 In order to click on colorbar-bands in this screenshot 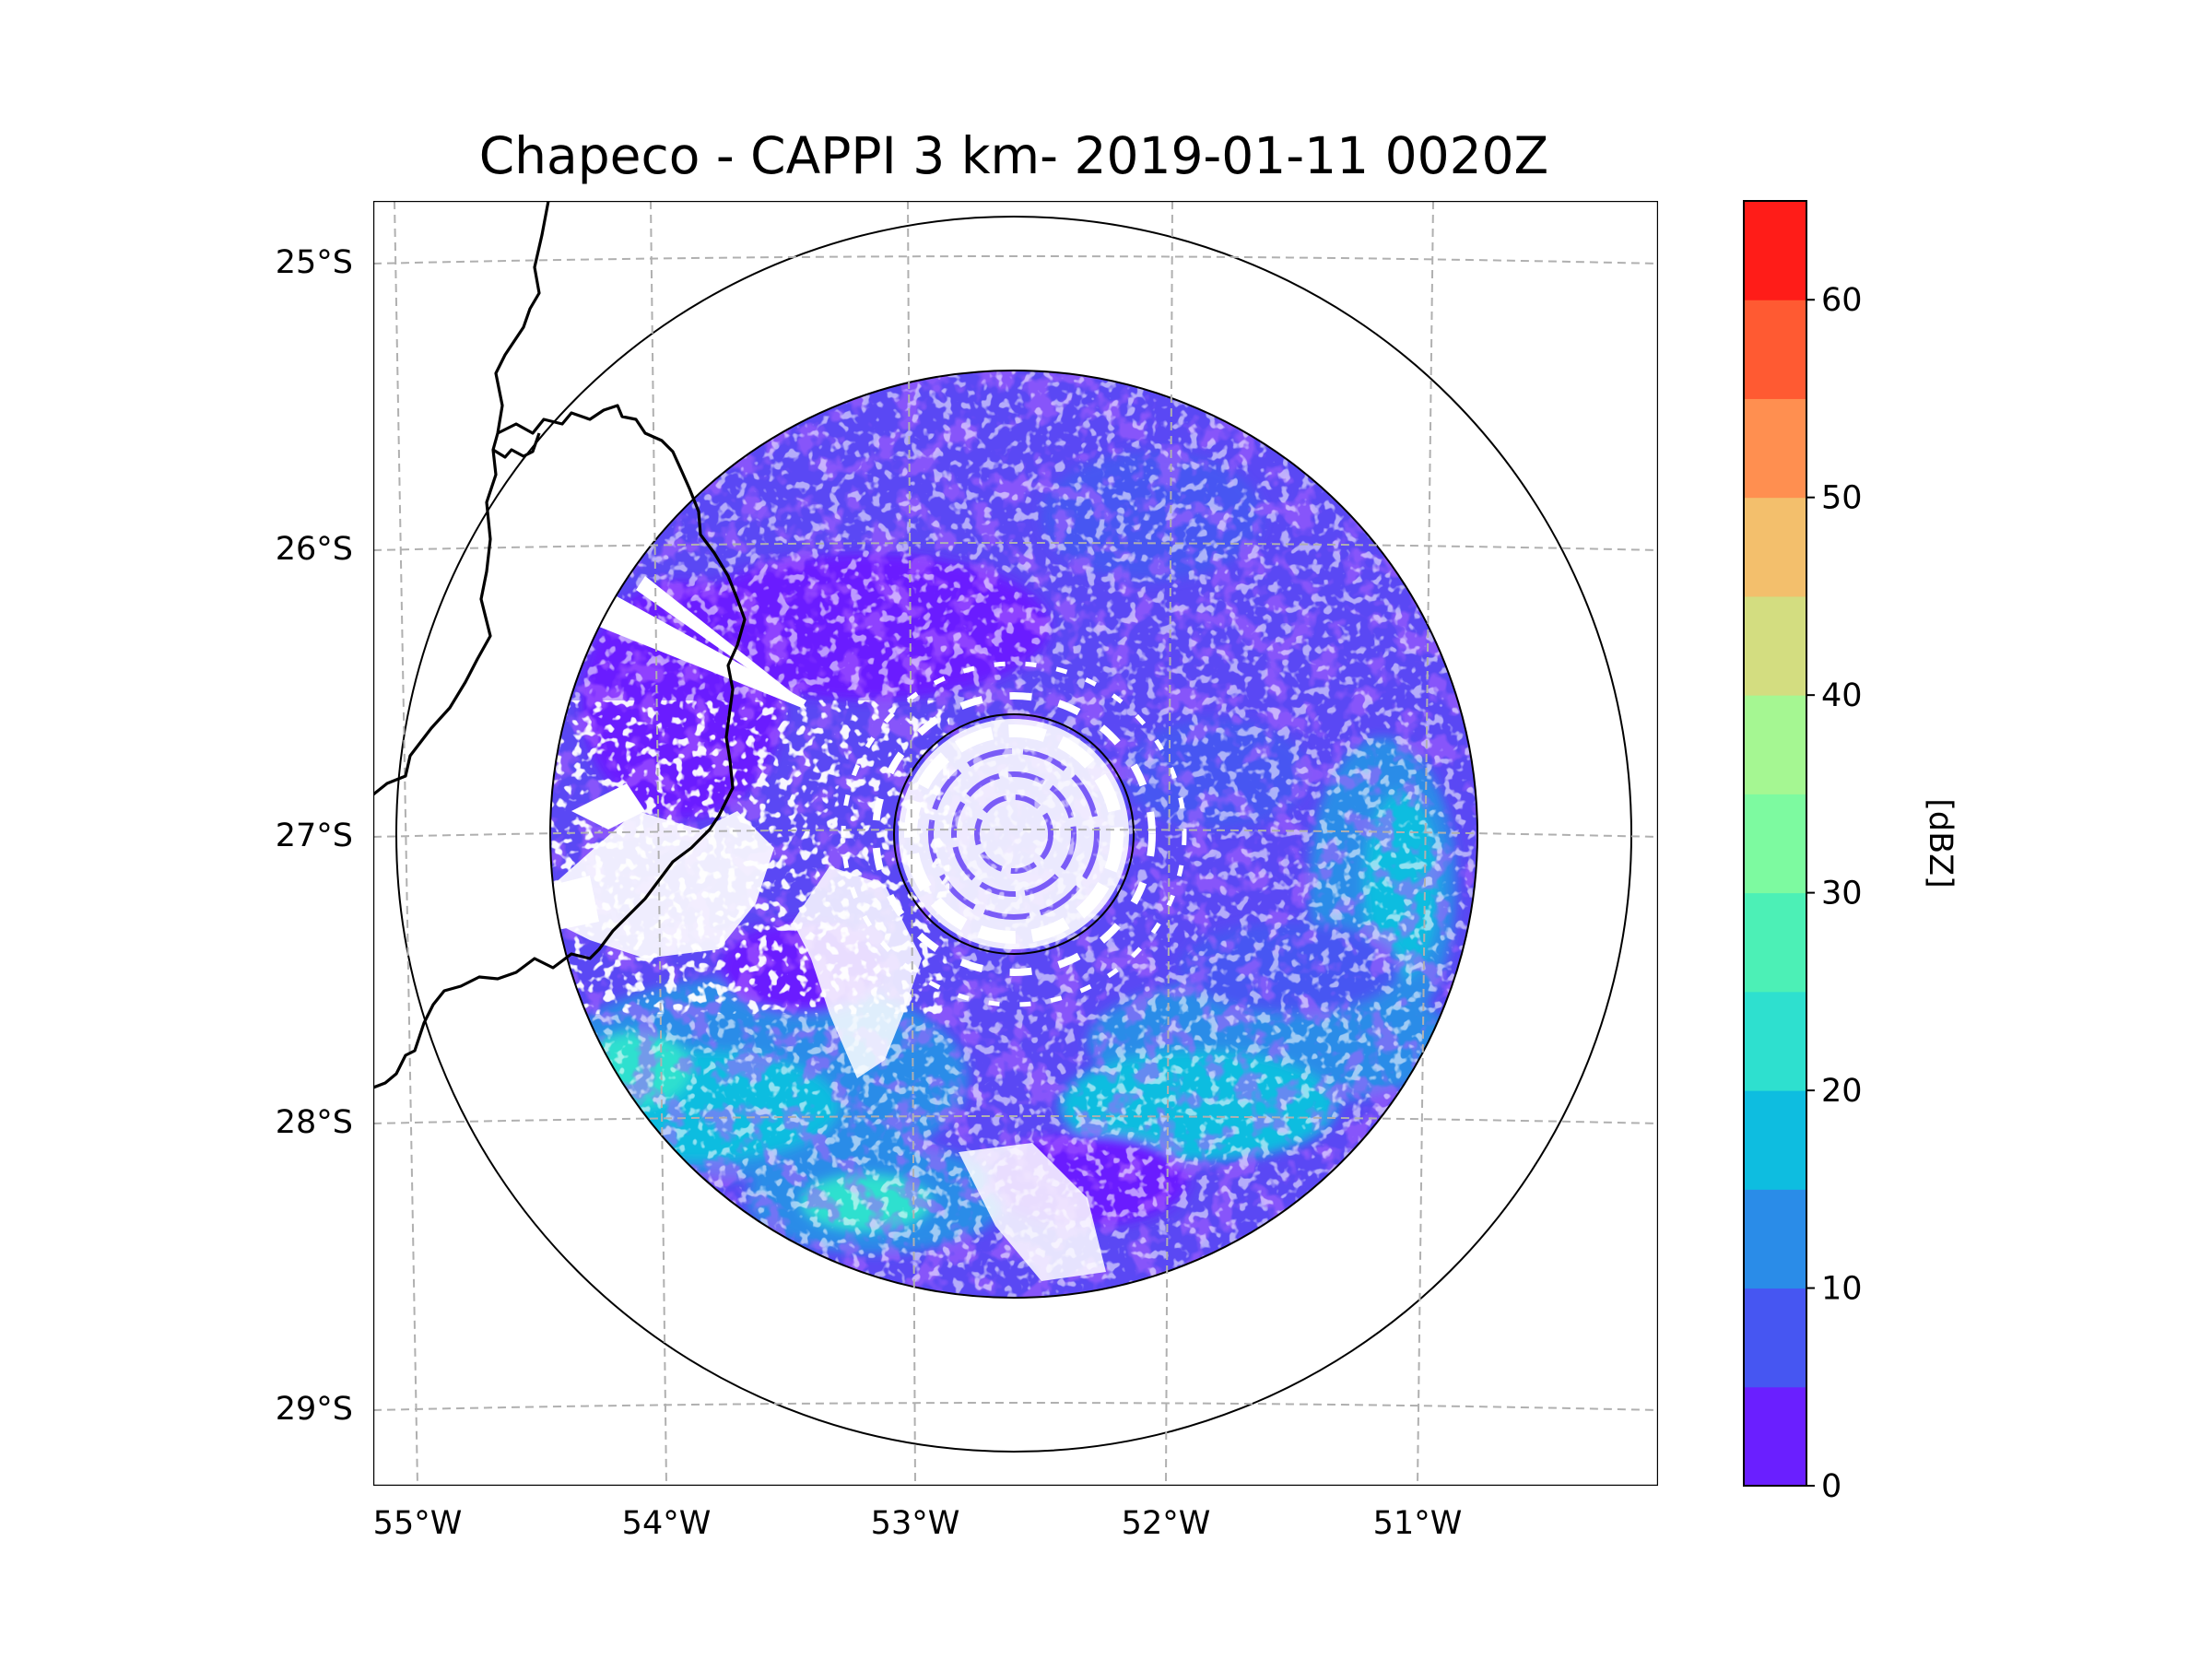, I will do `click(1775, 844)`.